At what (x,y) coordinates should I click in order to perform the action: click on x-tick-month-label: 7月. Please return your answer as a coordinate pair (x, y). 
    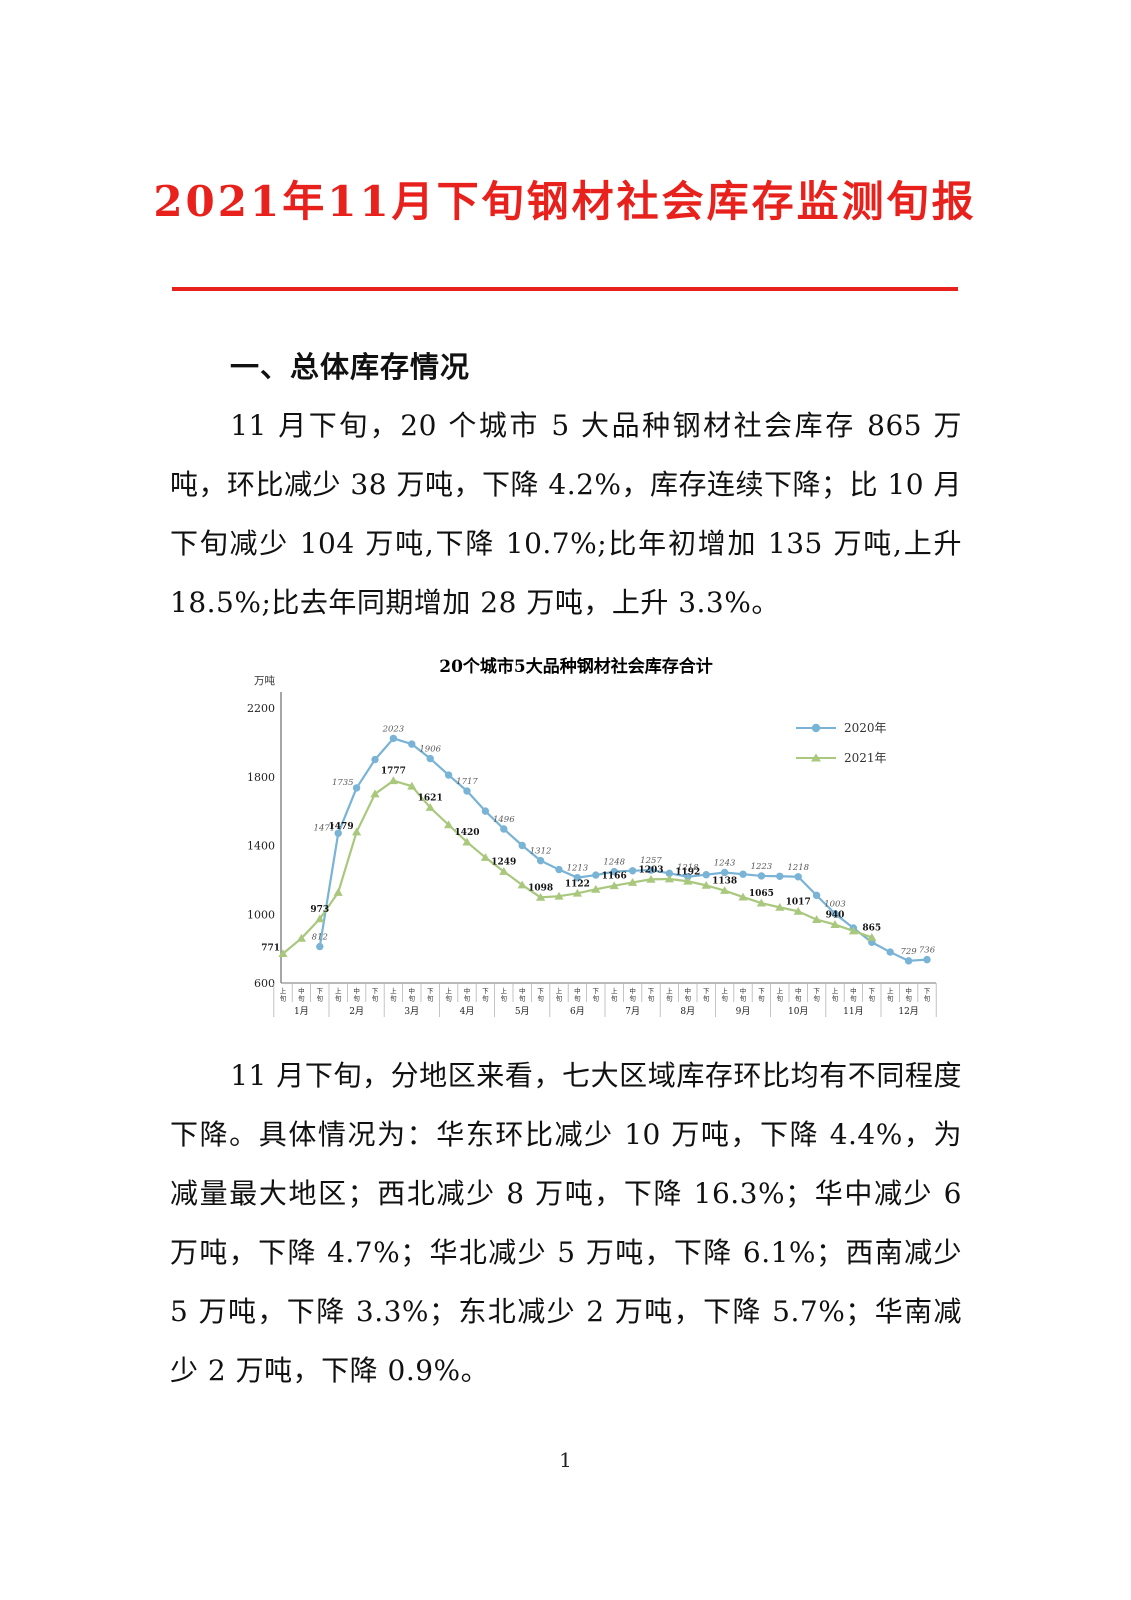
    Looking at the image, I should click on (632, 1011).